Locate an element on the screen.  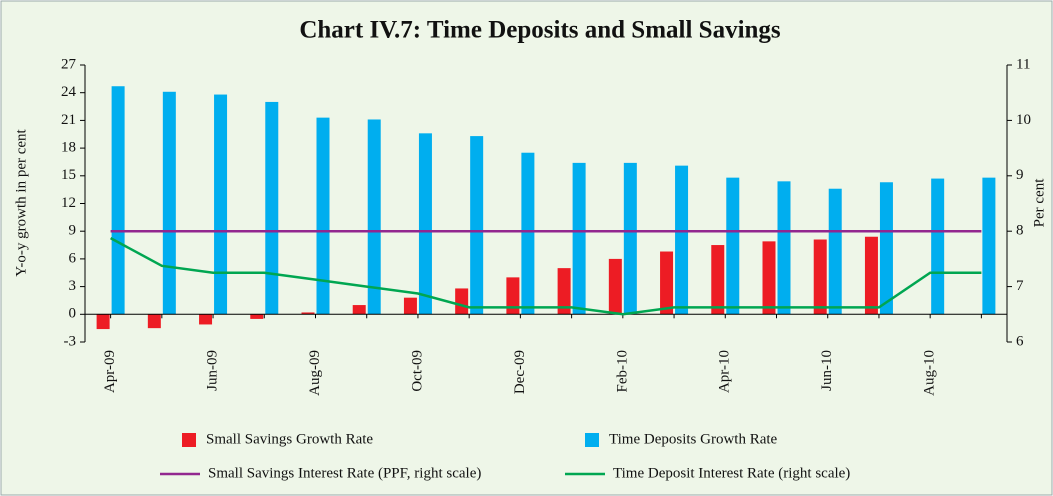
y-tick-label: 12 is located at coordinates (68, 203).